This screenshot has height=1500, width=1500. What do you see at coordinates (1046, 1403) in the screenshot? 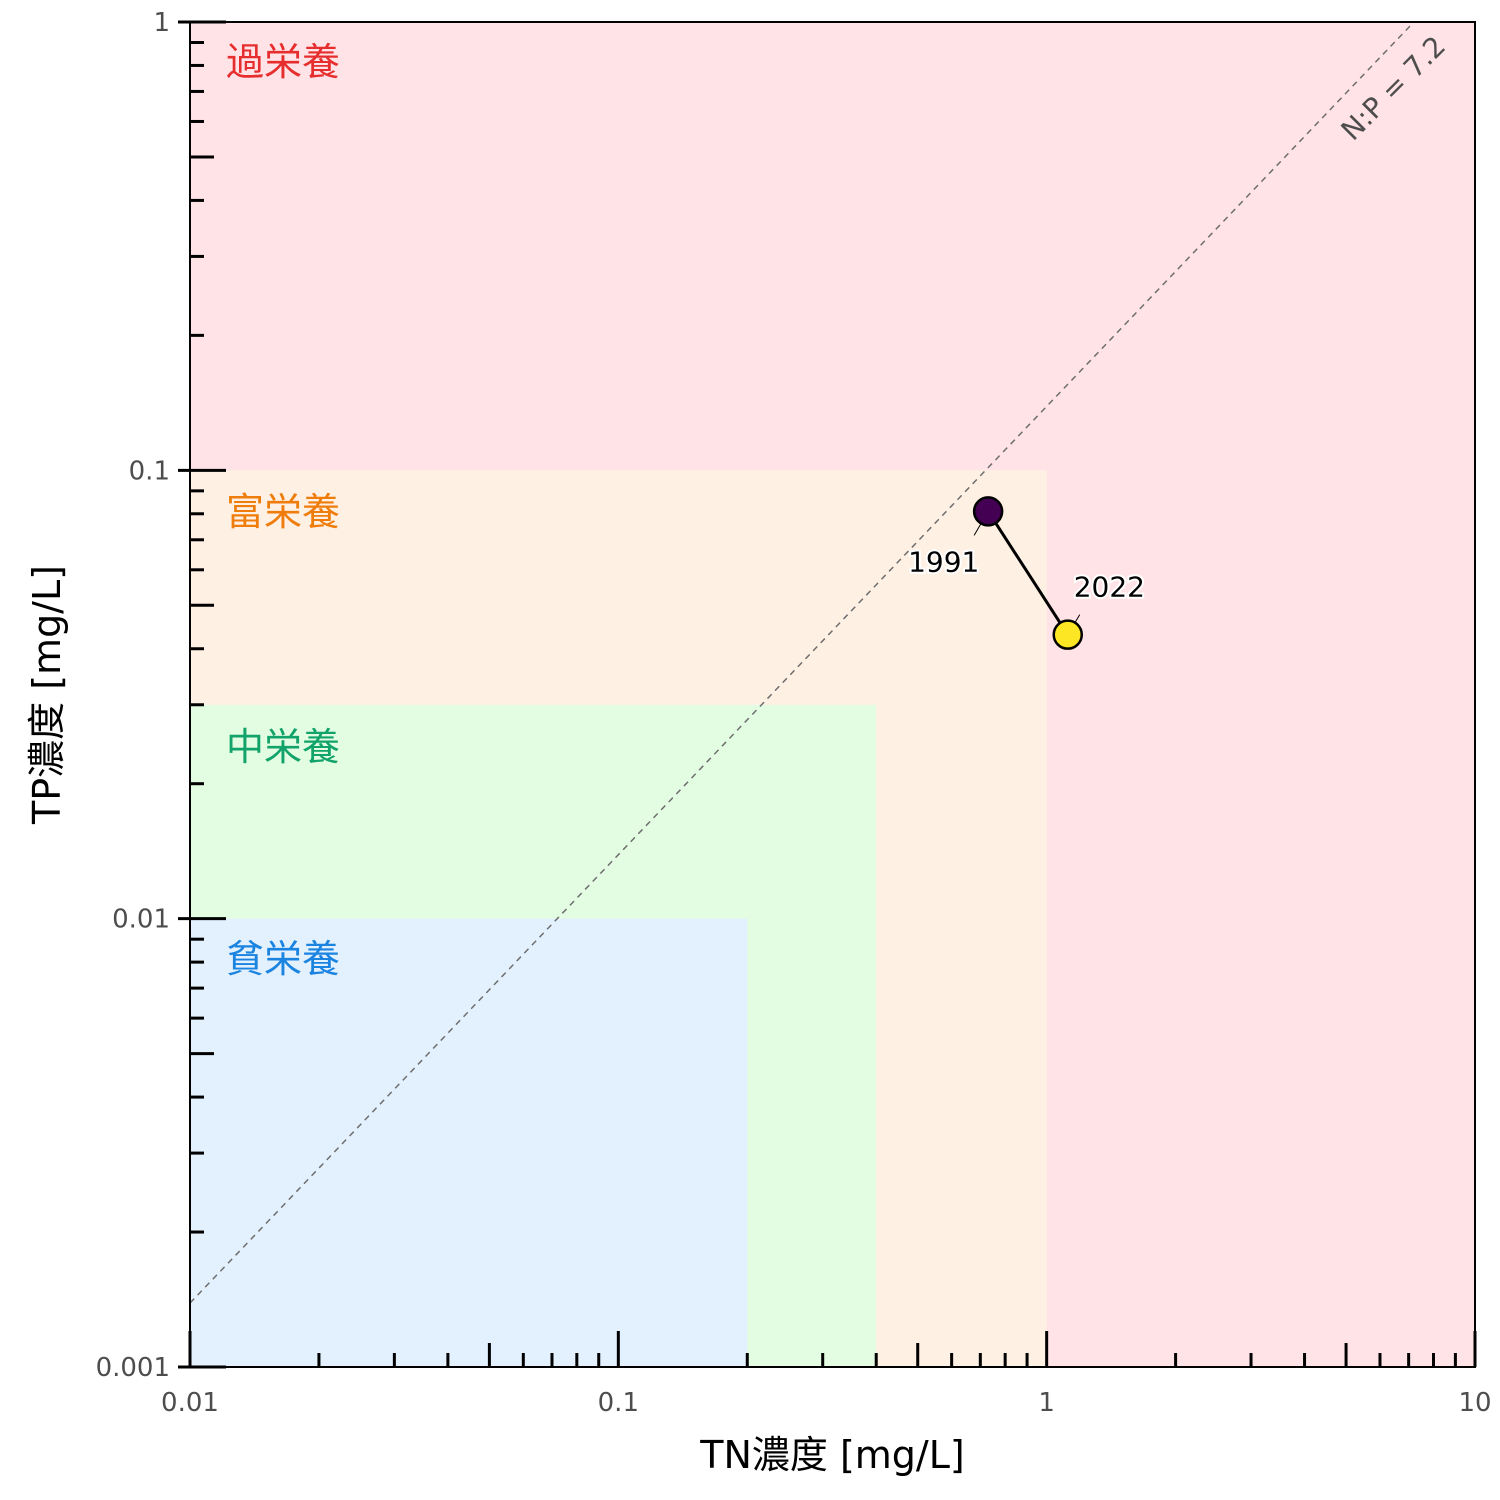
I see `x-tick-label: 1` at bounding box center [1046, 1403].